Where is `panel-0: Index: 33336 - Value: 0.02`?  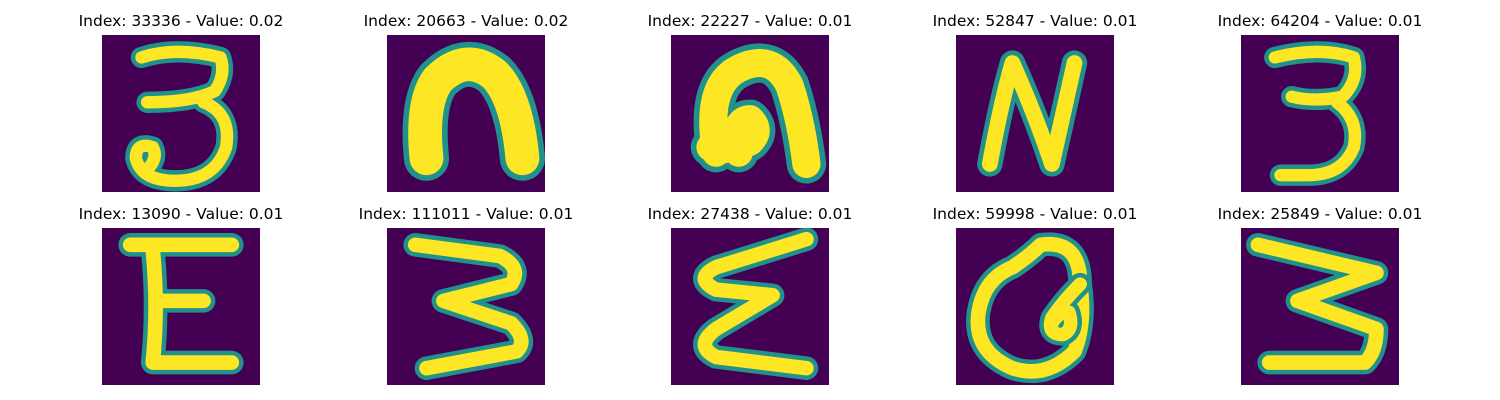
panel-0: Index: 33336 - Value: 0.02 is located at coordinates (181, 101).